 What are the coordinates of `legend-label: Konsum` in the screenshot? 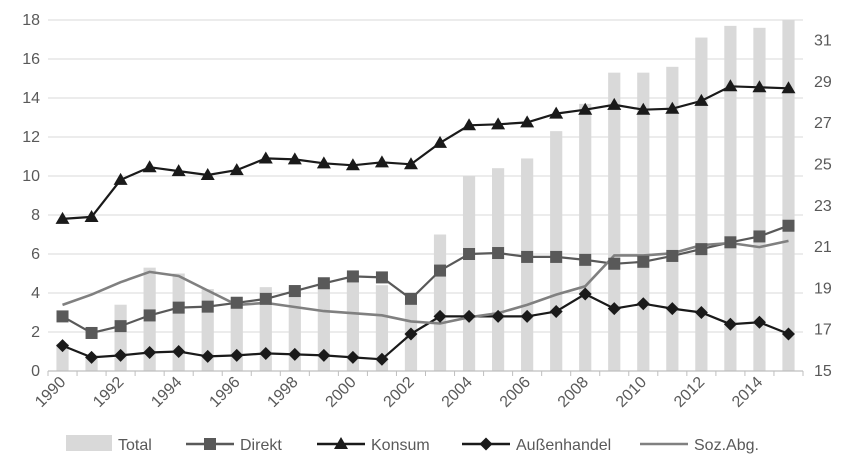 It's located at (400, 445).